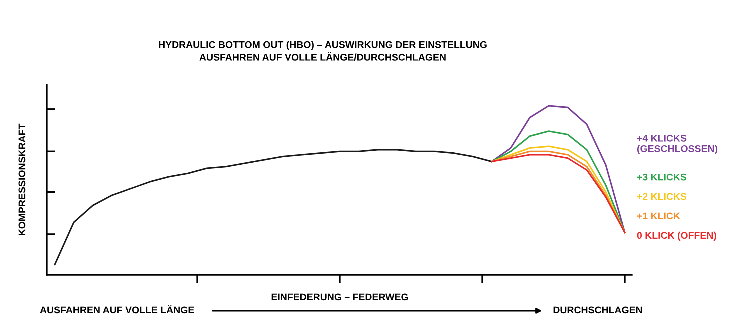 The image size is (735, 335). What do you see at coordinates (662, 177) in the screenshot?
I see `text: +3 KLICKS` at bounding box center [662, 177].